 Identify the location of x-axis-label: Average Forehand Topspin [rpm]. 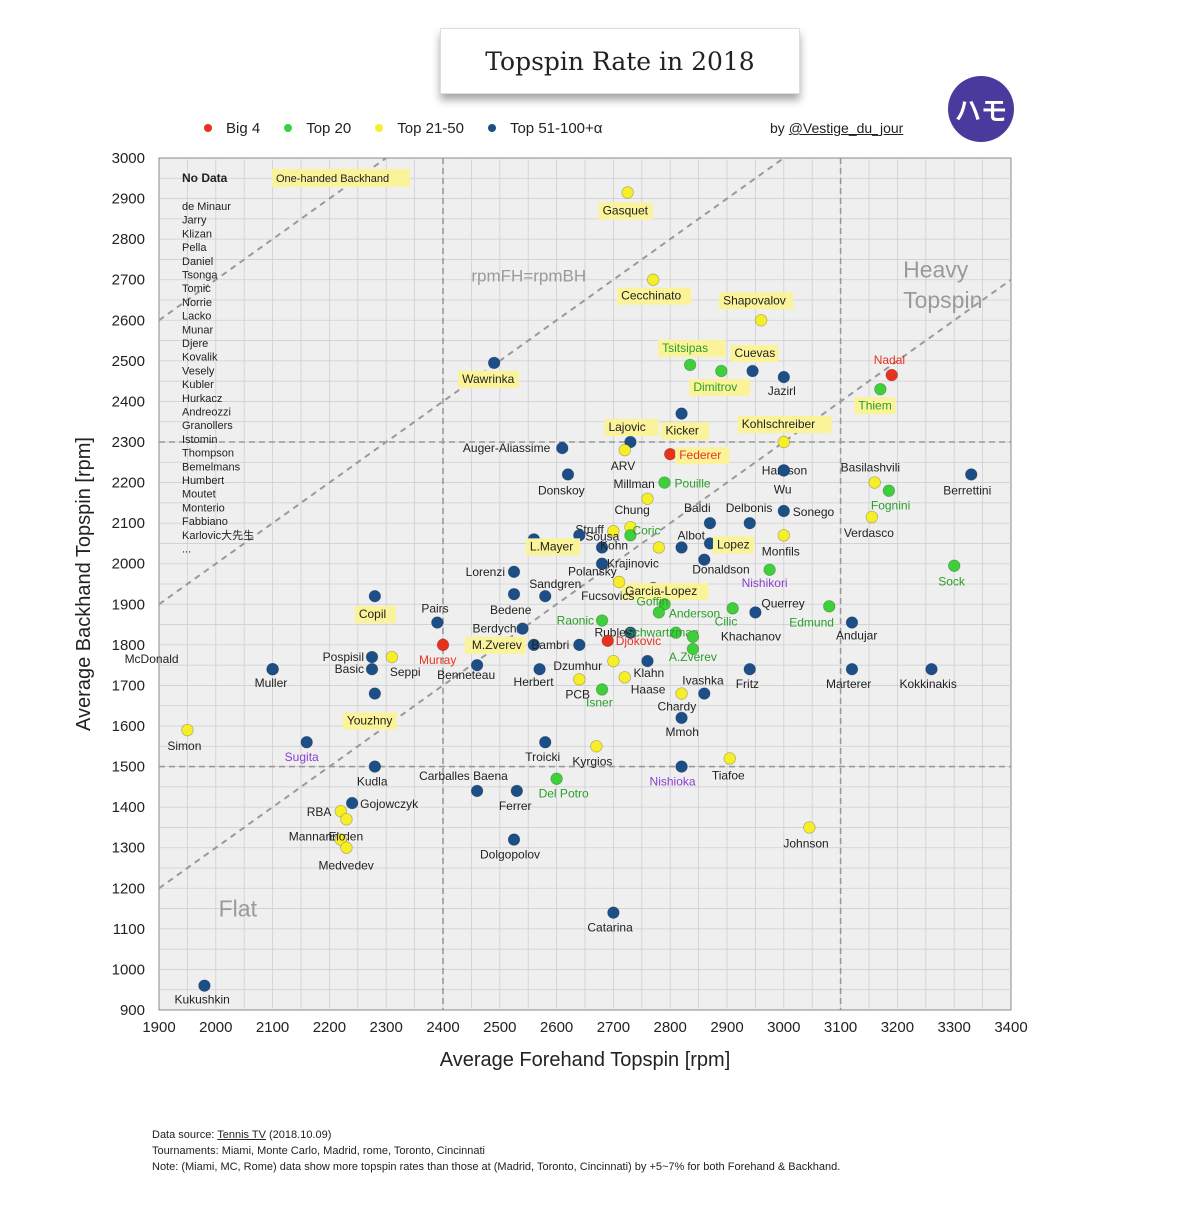
(585, 1060).